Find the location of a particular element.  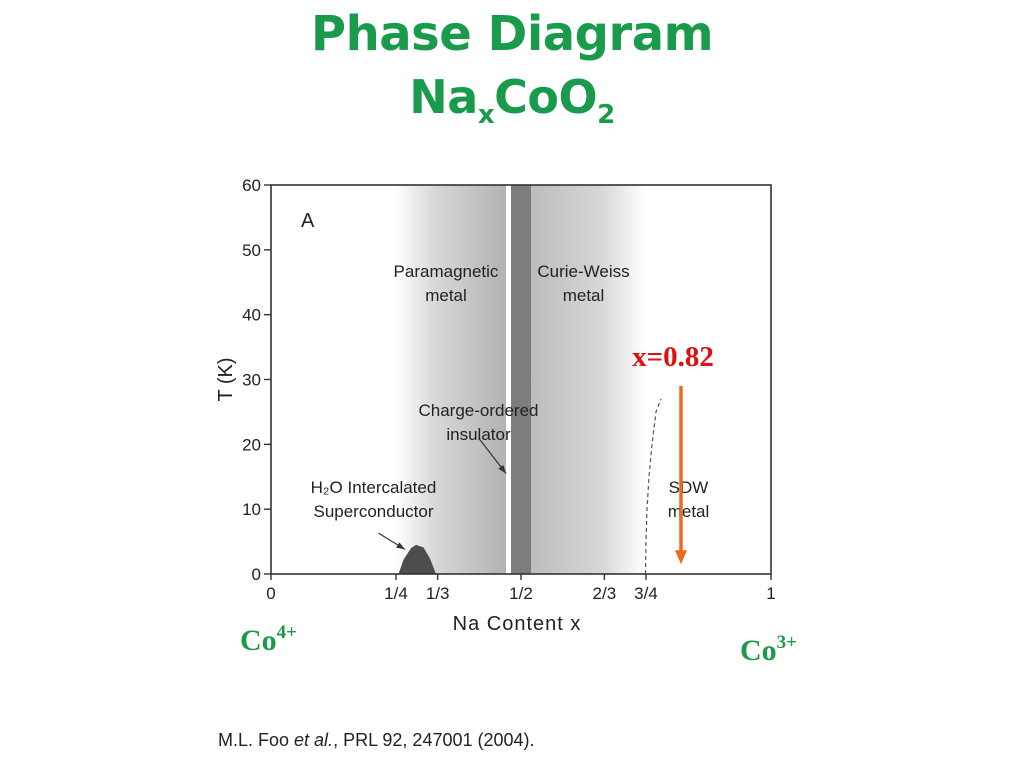

paramagnetic-region is located at coordinates (451, 379).